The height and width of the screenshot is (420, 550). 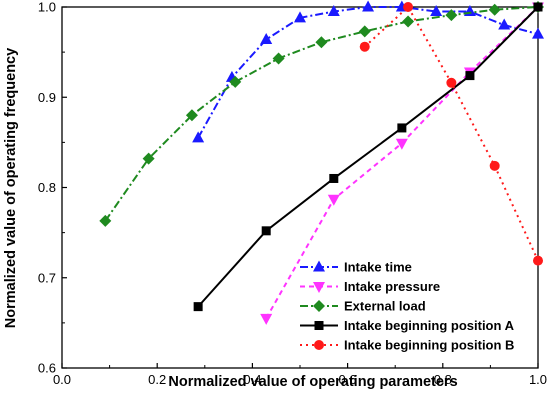 I want to click on legend-item: Intake beginning position B, so click(x=407, y=345).